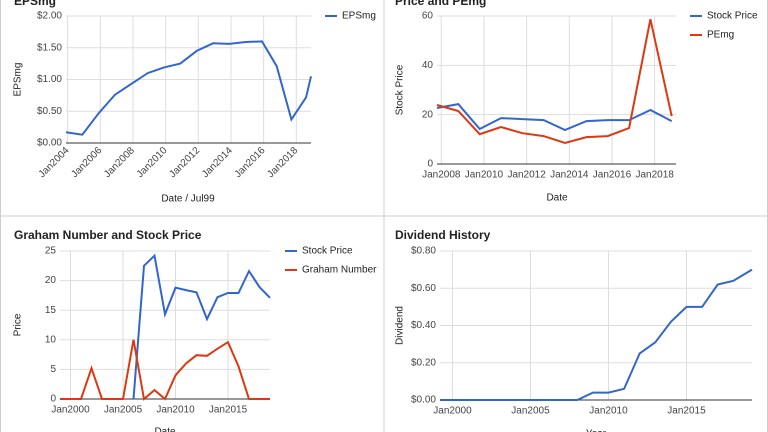 This screenshot has width=768, height=432. What do you see at coordinates (18, 324) in the screenshot?
I see `y-axis-title: Price` at bounding box center [18, 324].